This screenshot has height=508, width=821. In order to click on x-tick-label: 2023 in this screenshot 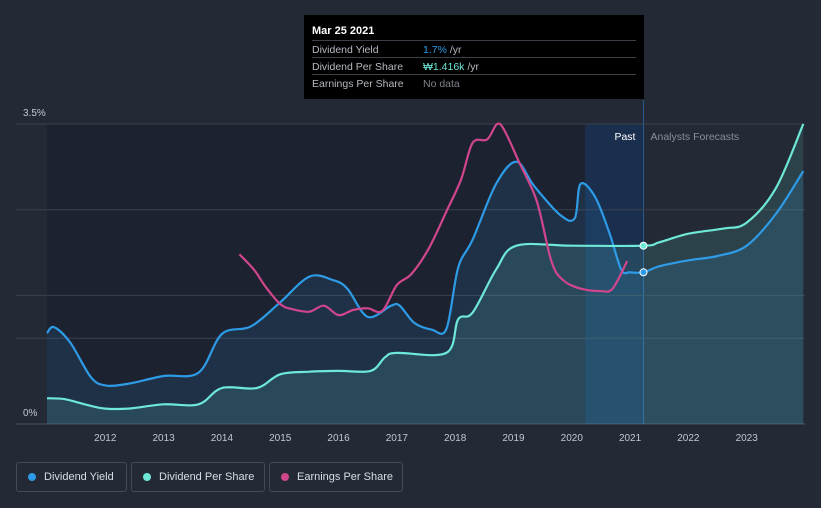, I will do `click(747, 438)`.